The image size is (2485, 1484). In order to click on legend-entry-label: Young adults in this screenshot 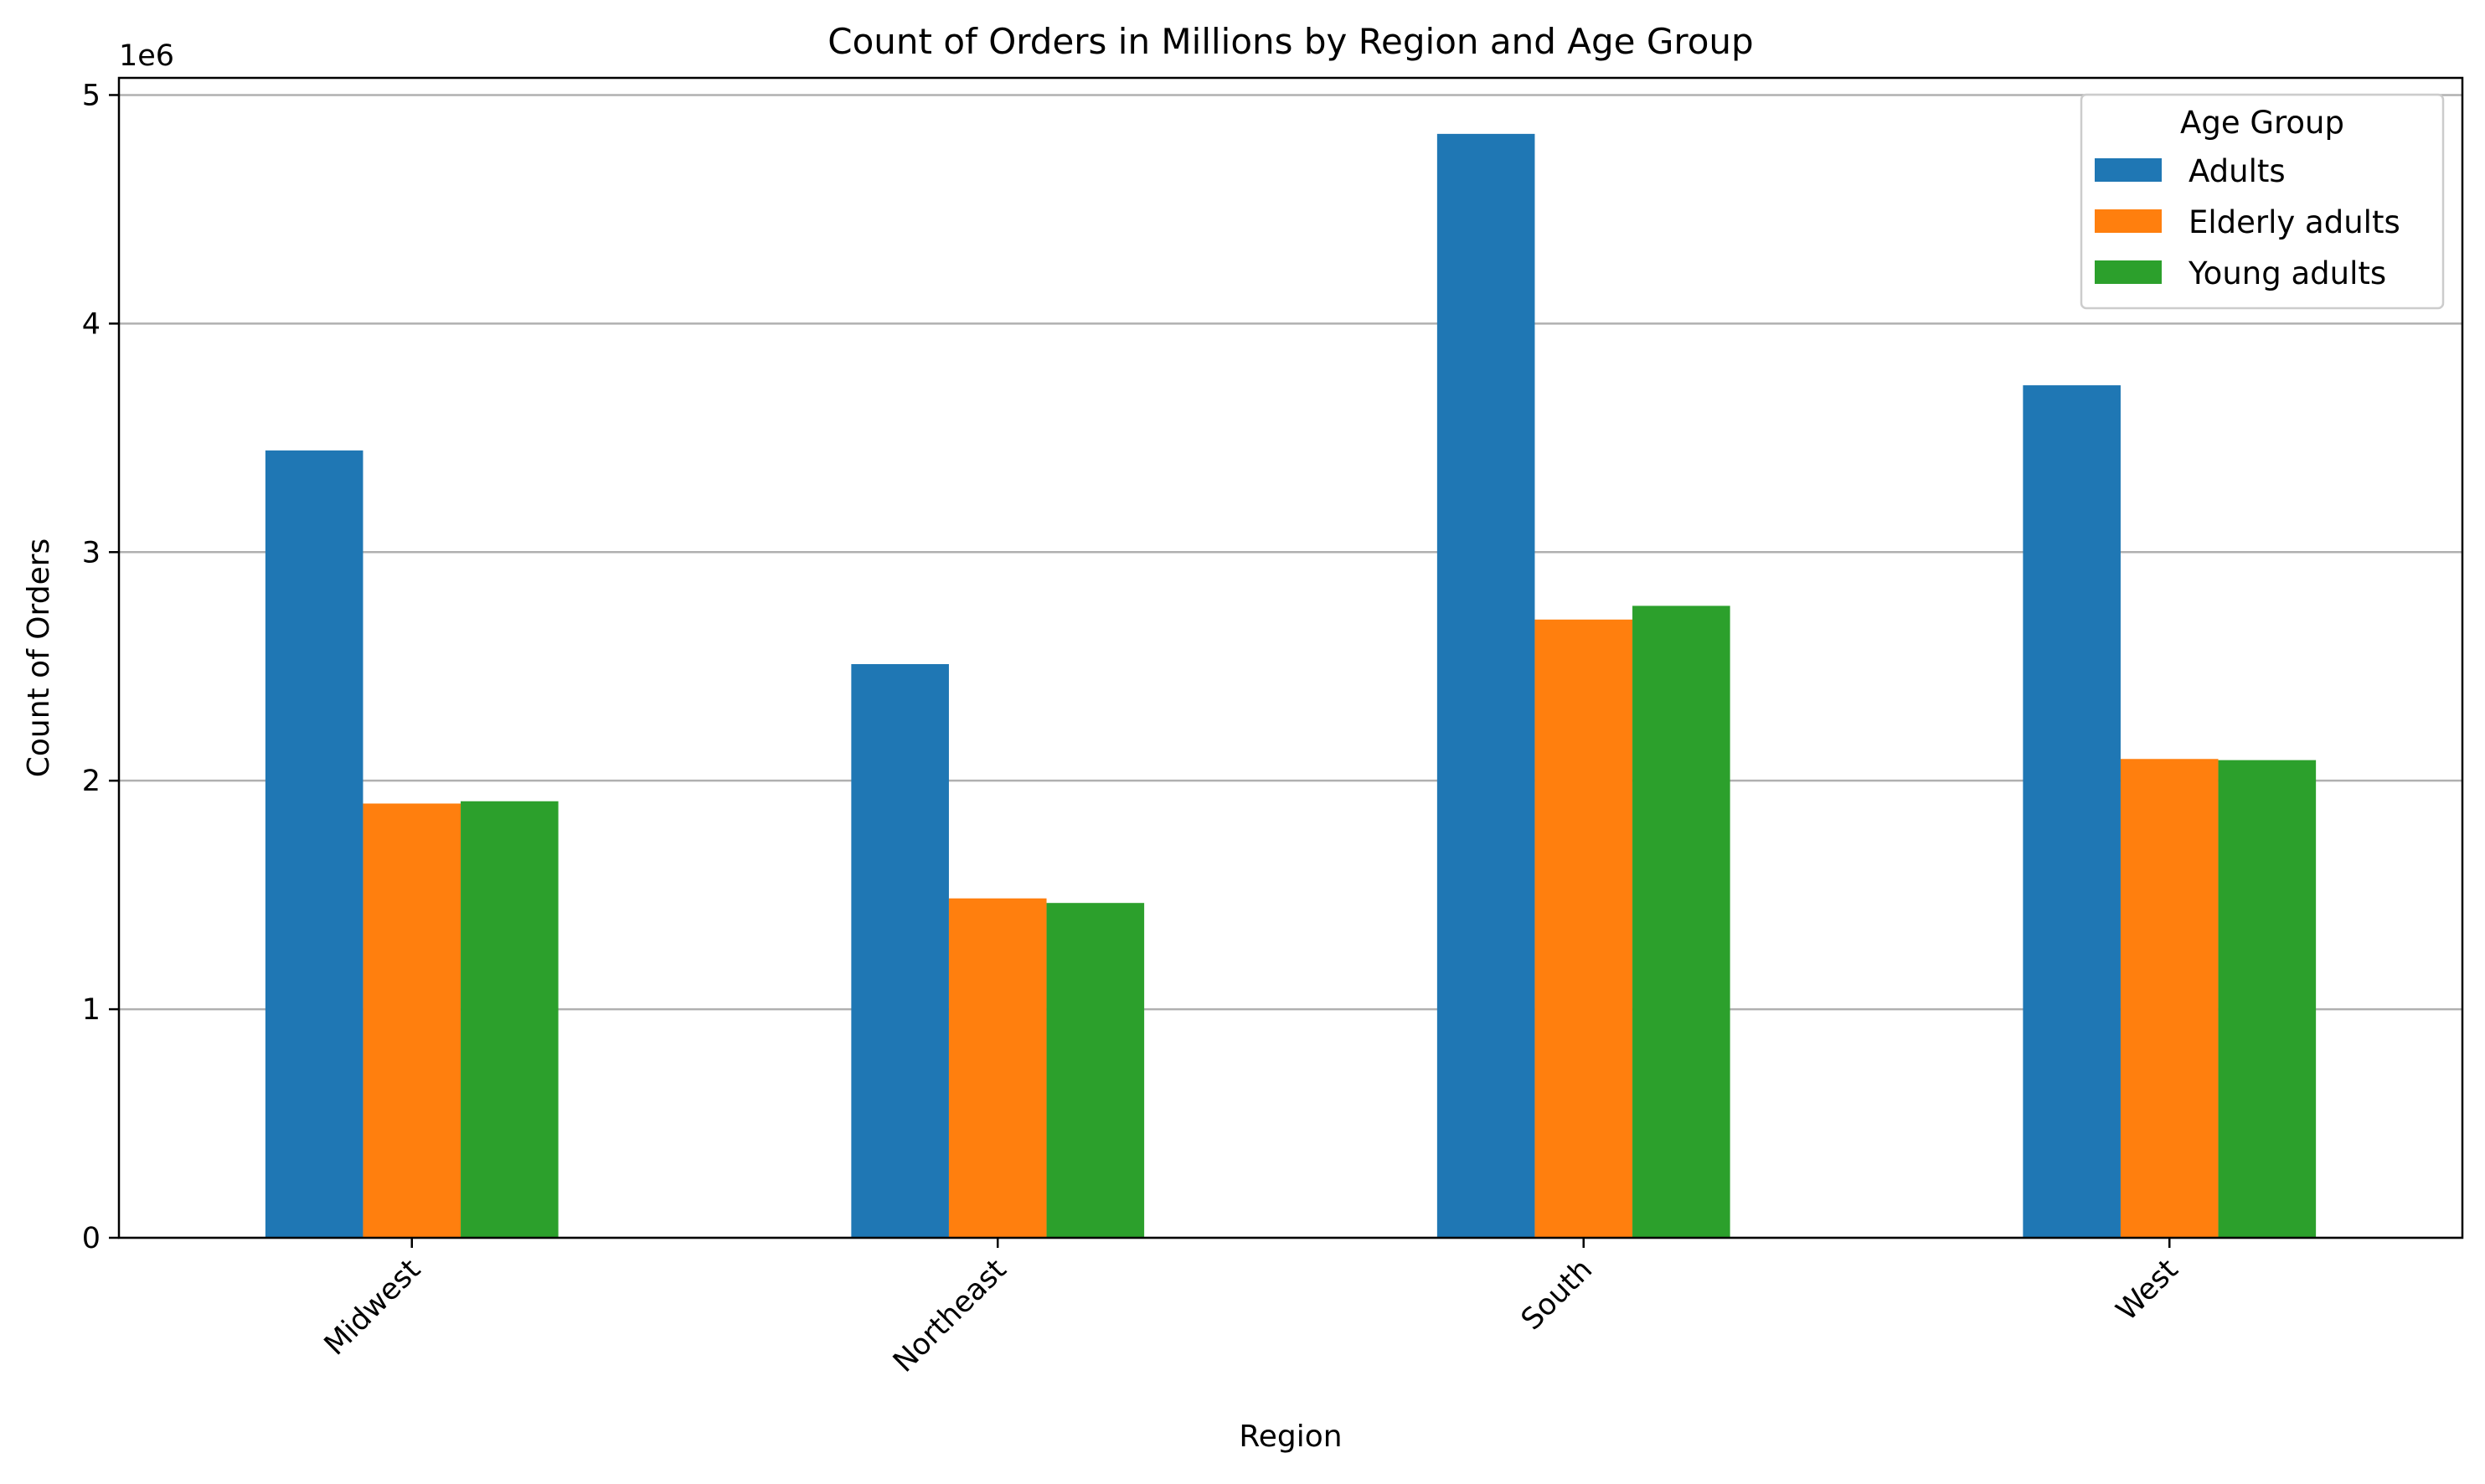, I will do `click(2287, 273)`.